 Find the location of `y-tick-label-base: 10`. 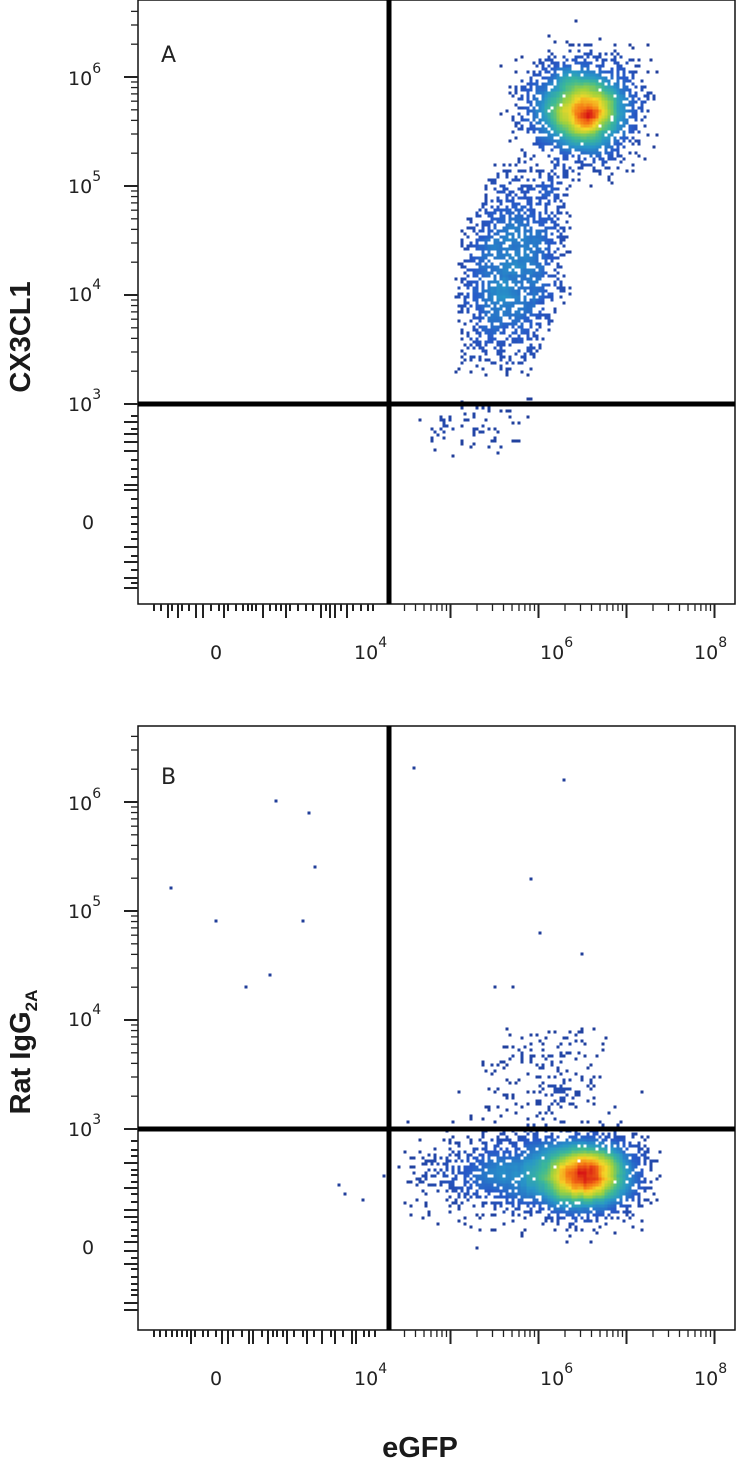

y-tick-label-base: 10 is located at coordinates (80, 295).